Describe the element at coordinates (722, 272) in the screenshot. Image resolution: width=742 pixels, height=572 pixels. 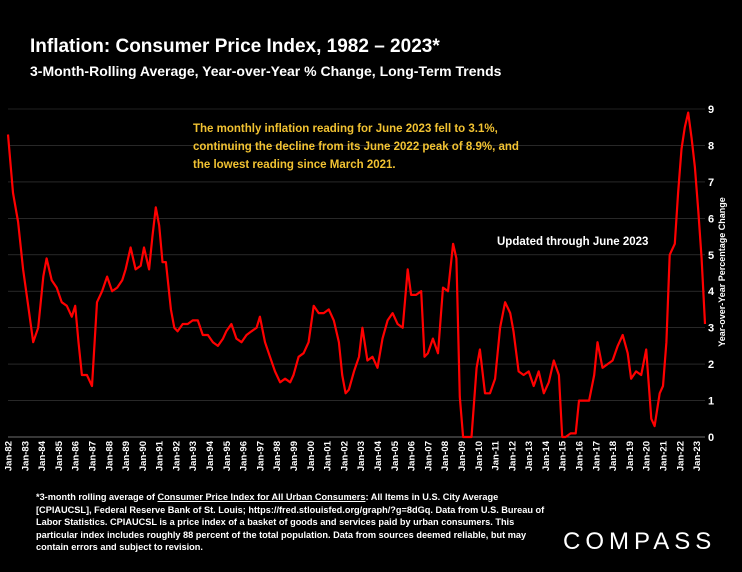
I see `y-axis-label: Year-over-Year Percentage Change` at that location.